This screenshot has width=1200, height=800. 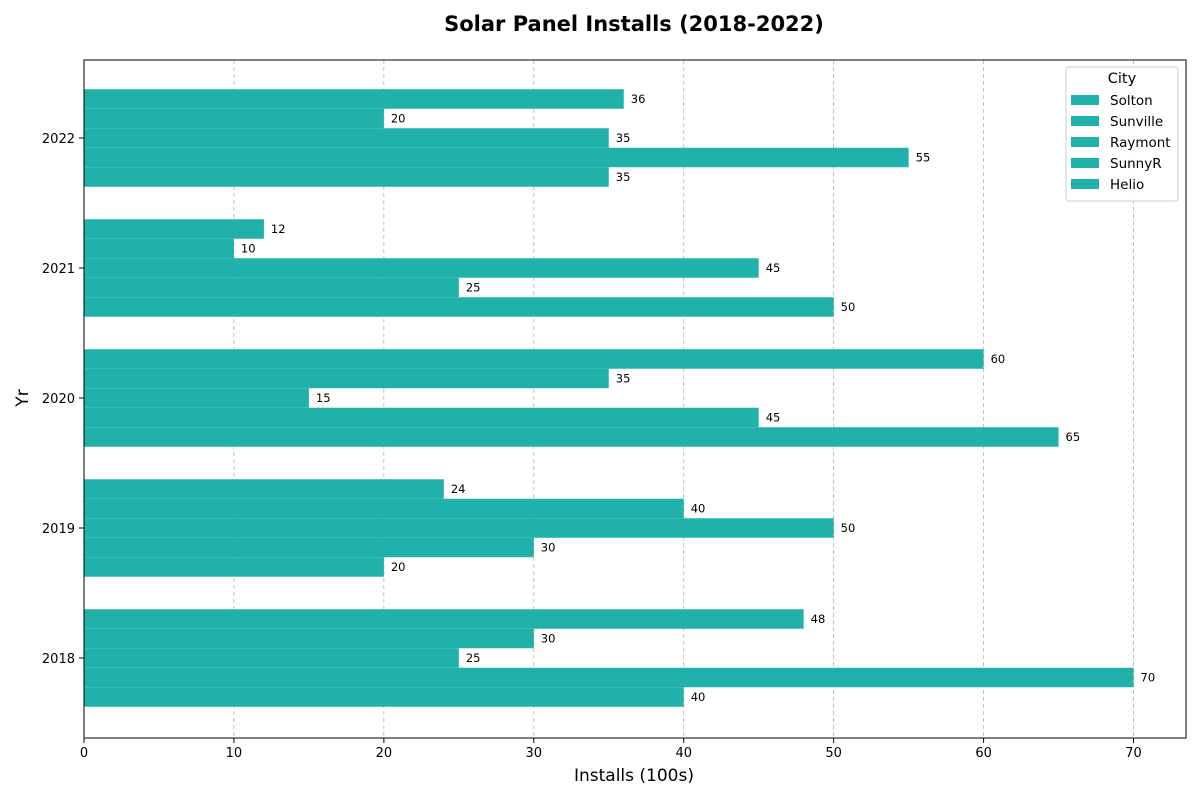 I want to click on x-tick-label: 20, so click(x=384, y=753).